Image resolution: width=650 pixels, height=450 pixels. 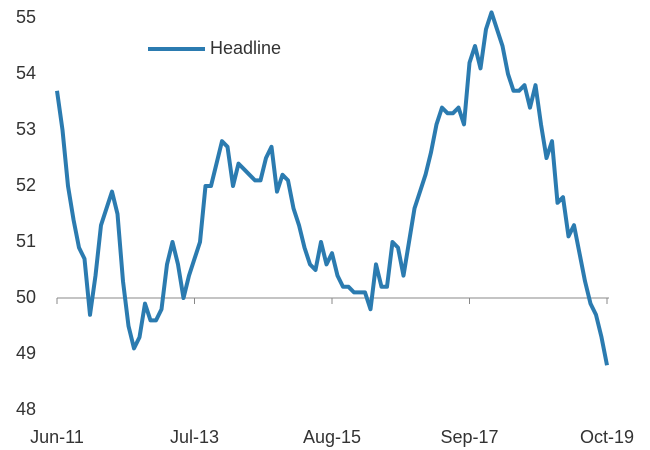 I want to click on y-tick-label: 51, so click(x=26, y=241).